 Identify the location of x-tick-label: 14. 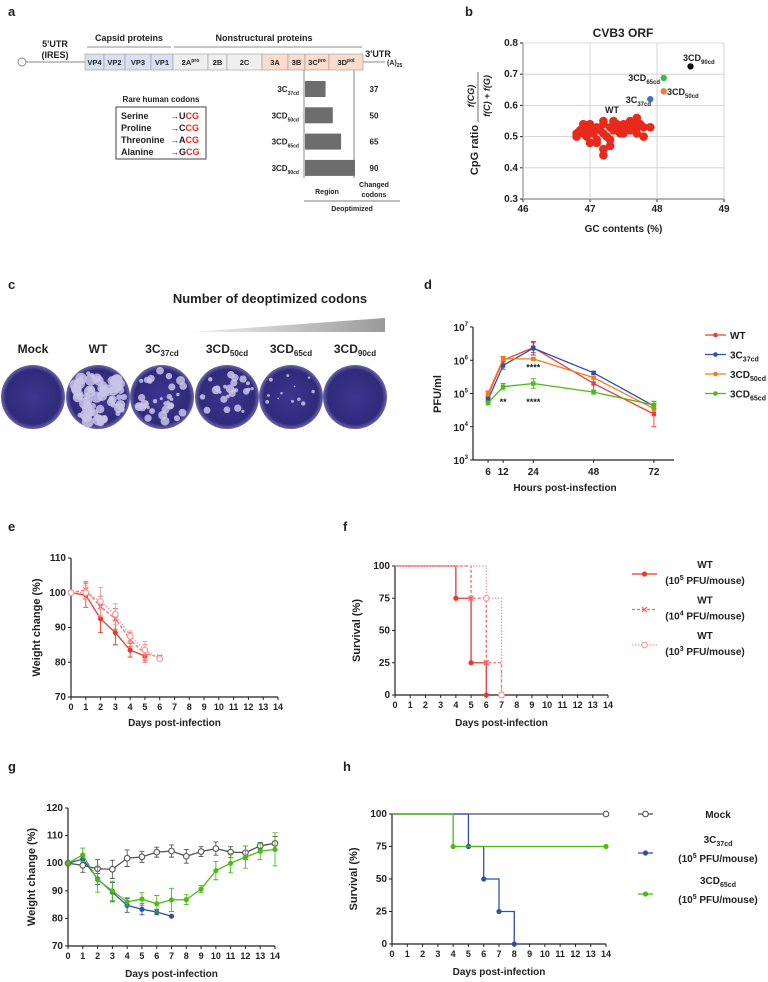
(606, 954).